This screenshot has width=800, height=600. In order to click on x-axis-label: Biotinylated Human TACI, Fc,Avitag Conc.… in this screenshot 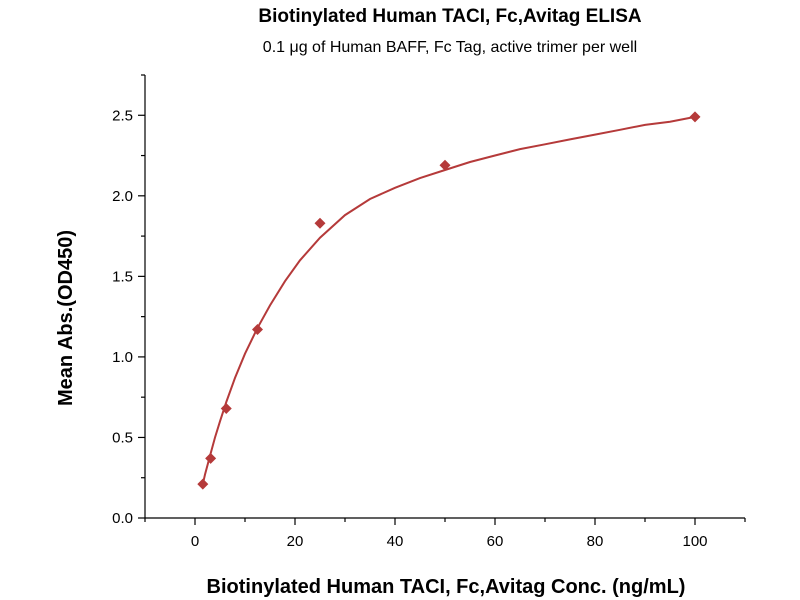, I will do `click(446, 587)`.